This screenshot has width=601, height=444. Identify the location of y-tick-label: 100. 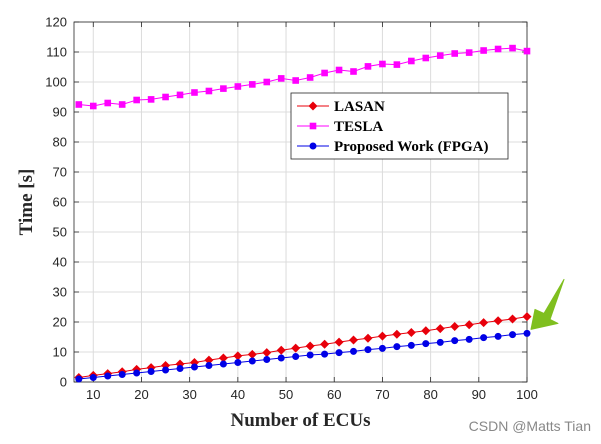
(56, 82).